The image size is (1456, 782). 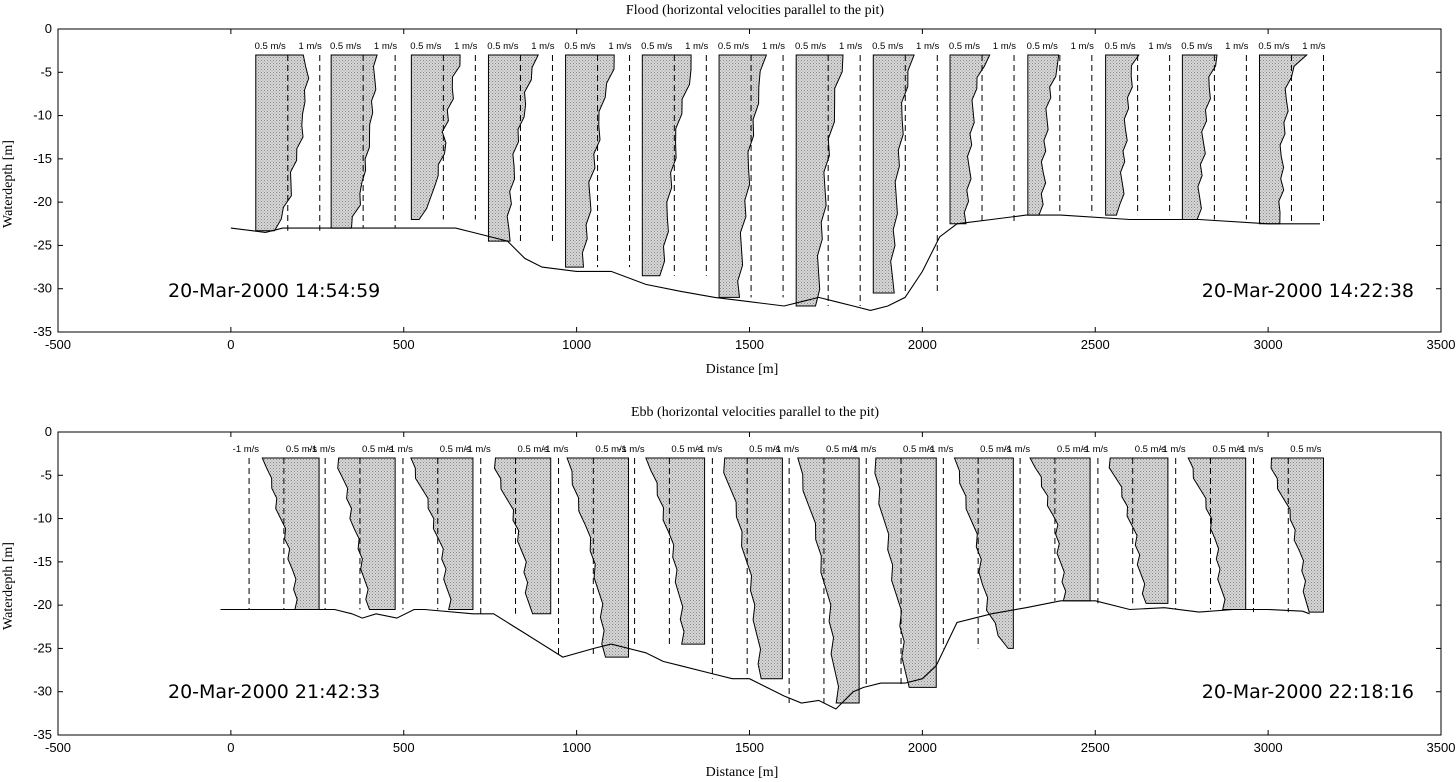 I want to click on flood-ytick-label: 0, so click(x=48, y=28).